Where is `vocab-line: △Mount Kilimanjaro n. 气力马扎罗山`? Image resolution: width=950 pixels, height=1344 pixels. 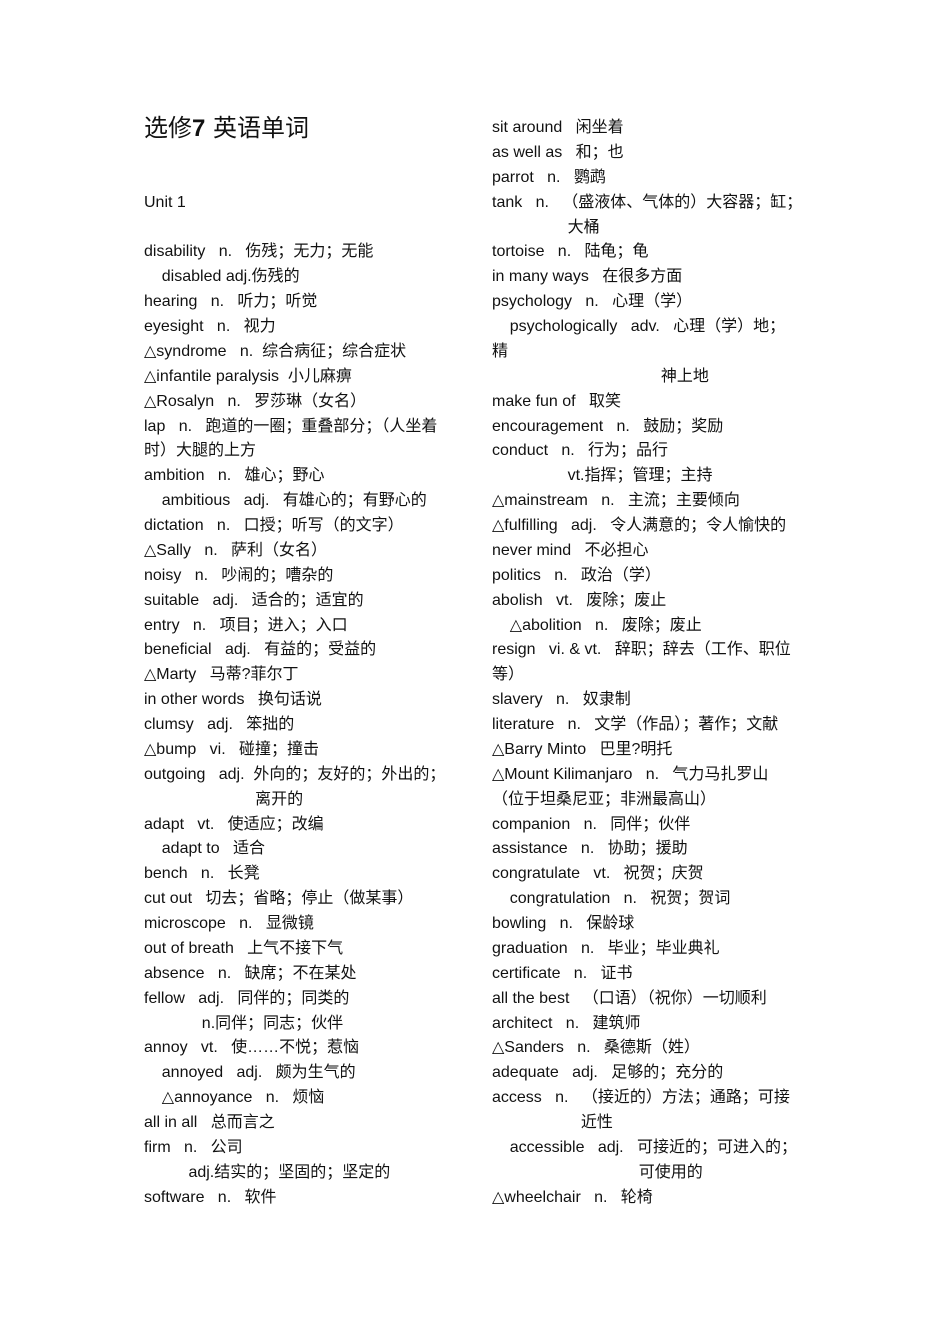
vocab-line: △Mount Kilimanjaro n. 气力马扎罗山 is located at coordinates (630, 774).